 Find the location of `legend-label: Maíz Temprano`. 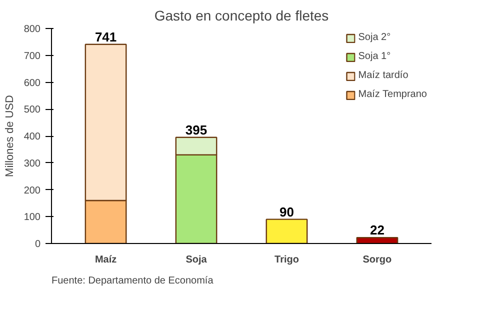

legend-label: Maíz Temprano is located at coordinates (392, 94).